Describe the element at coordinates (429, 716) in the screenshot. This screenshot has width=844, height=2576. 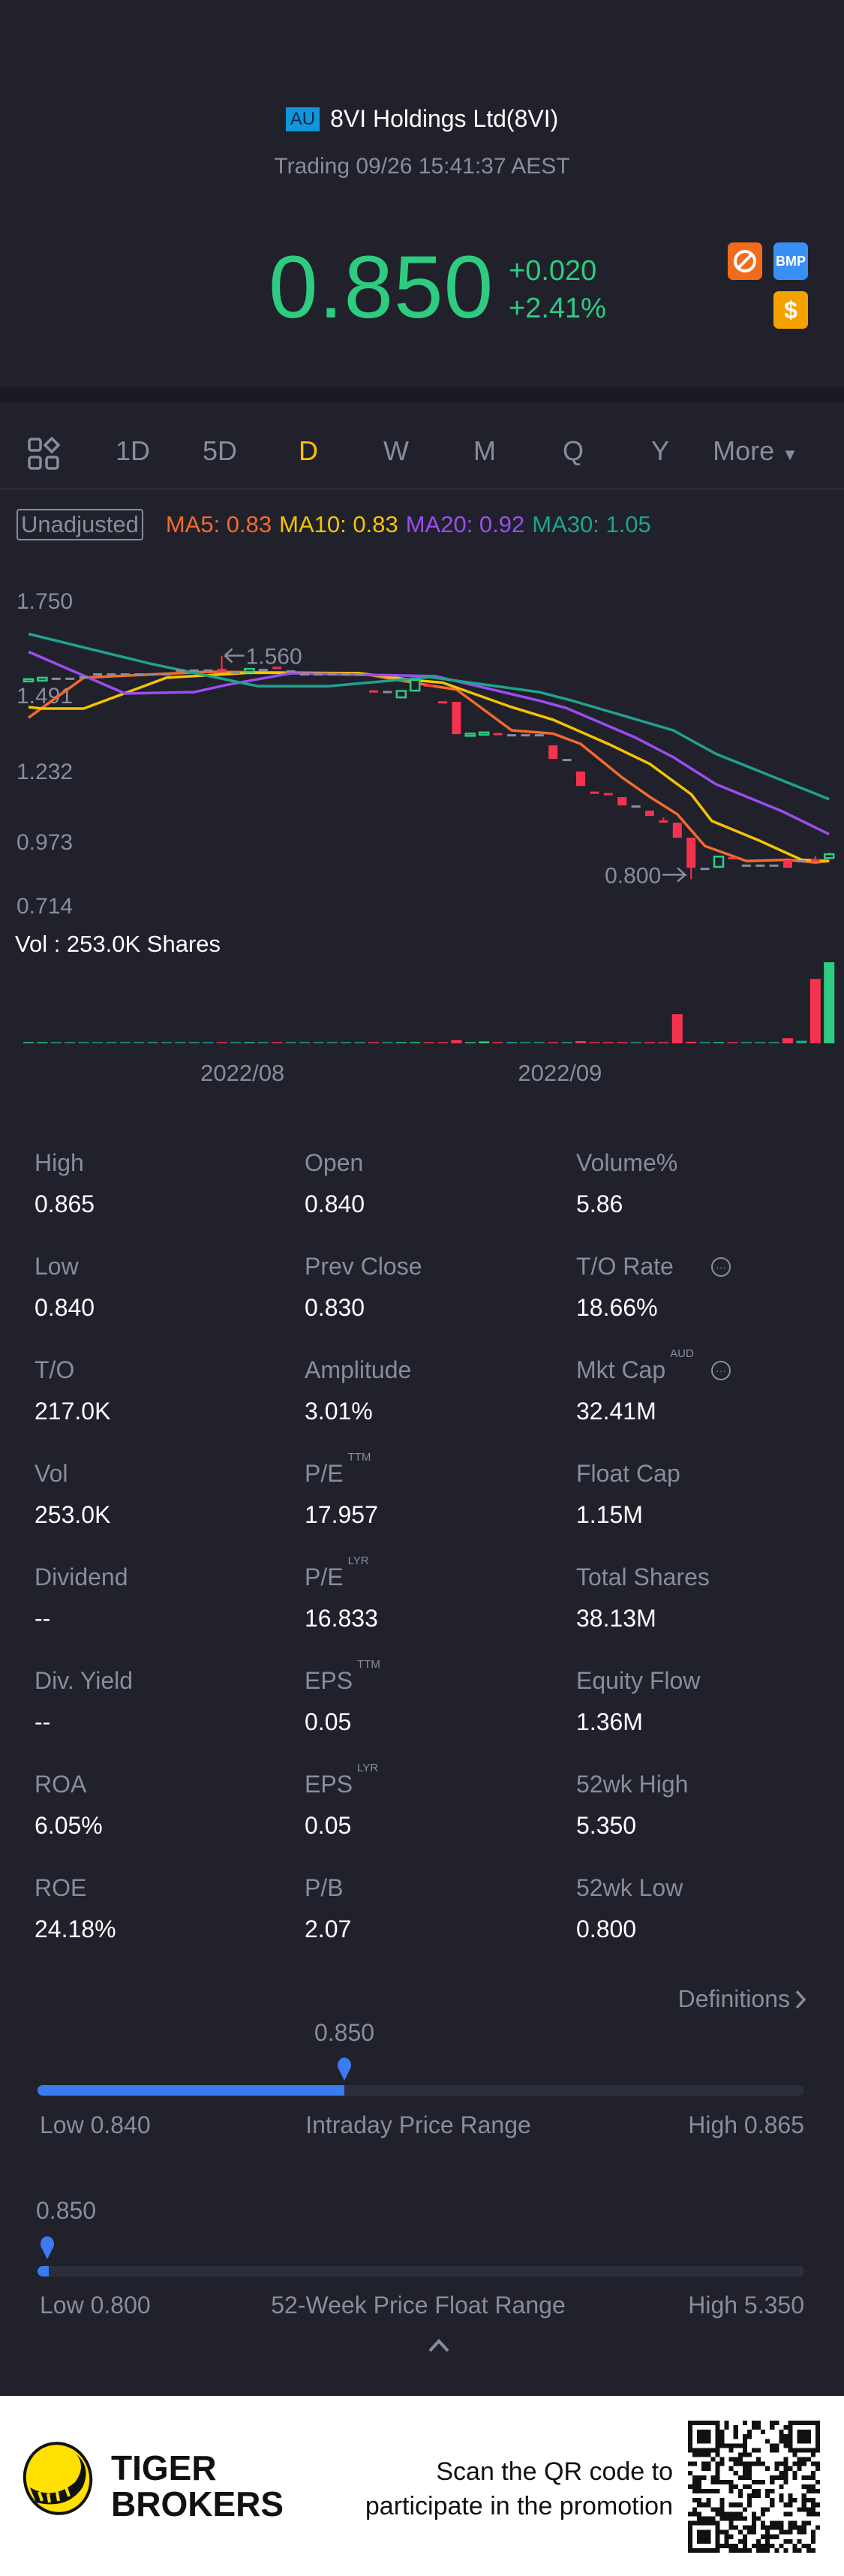
I see `ma-line-ma30` at that location.